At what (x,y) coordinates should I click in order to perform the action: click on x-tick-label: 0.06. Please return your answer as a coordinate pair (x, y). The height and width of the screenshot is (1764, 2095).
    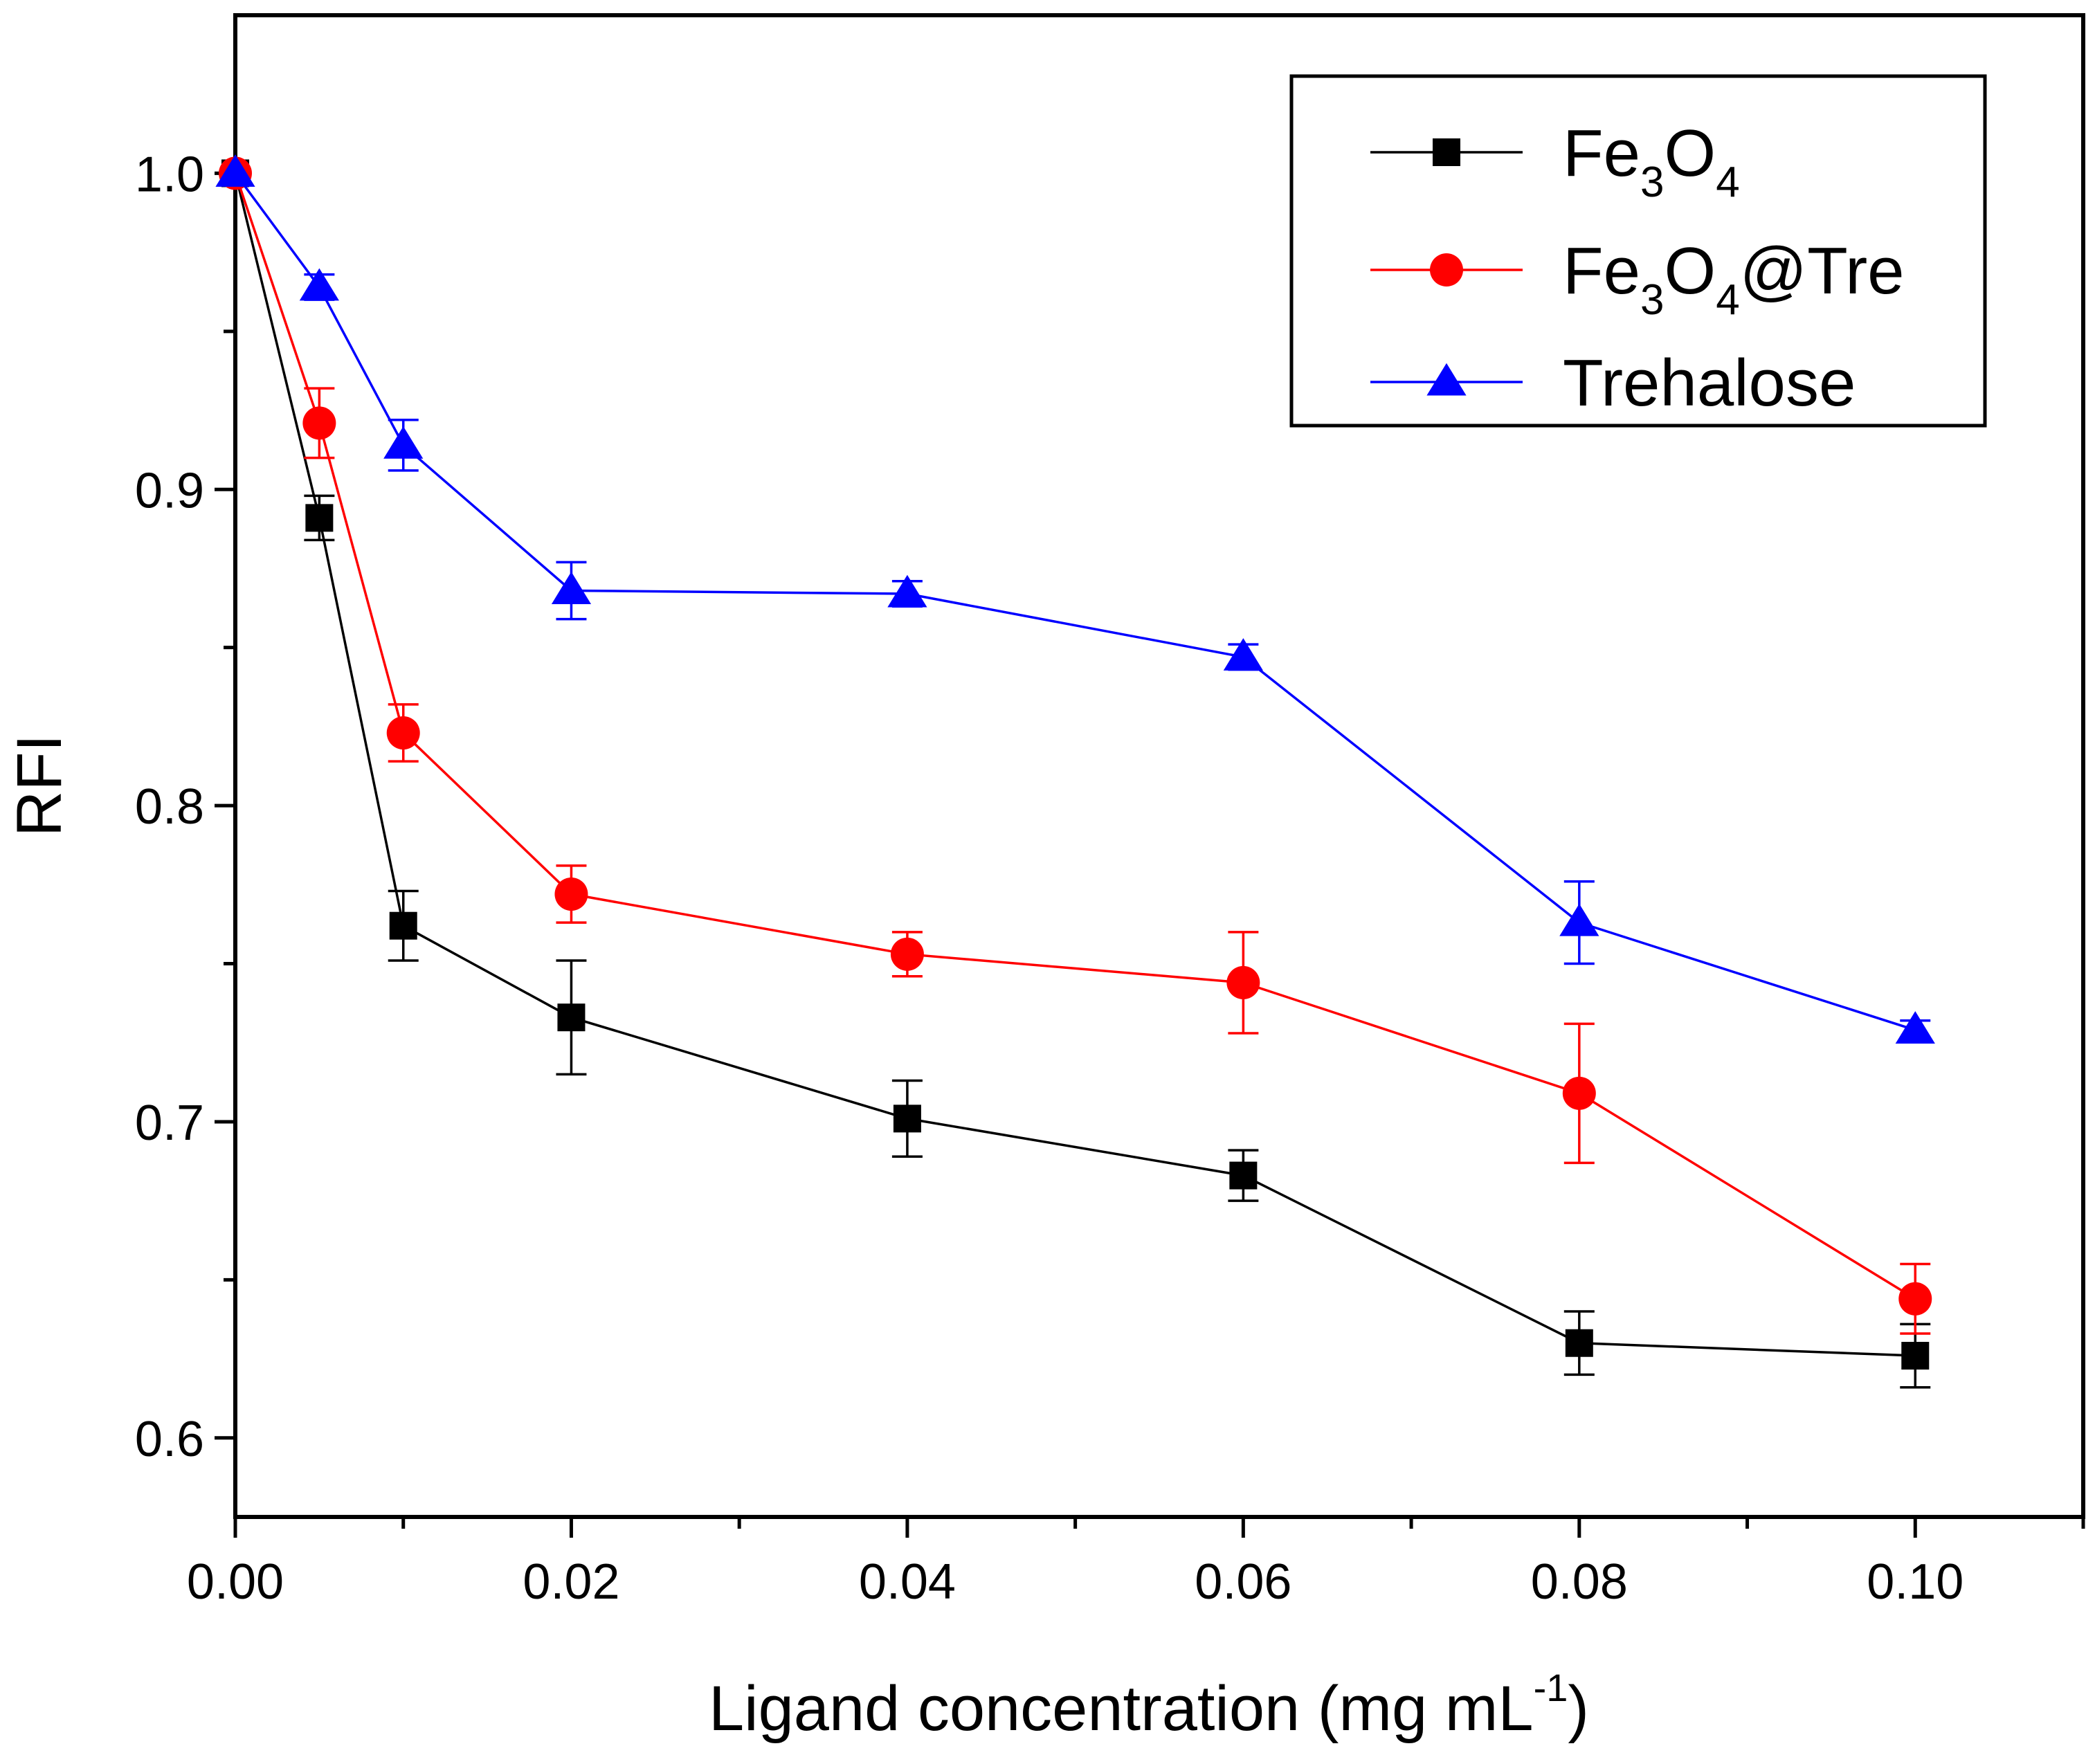
    Looking at the image, I should click on (1243, 1582).